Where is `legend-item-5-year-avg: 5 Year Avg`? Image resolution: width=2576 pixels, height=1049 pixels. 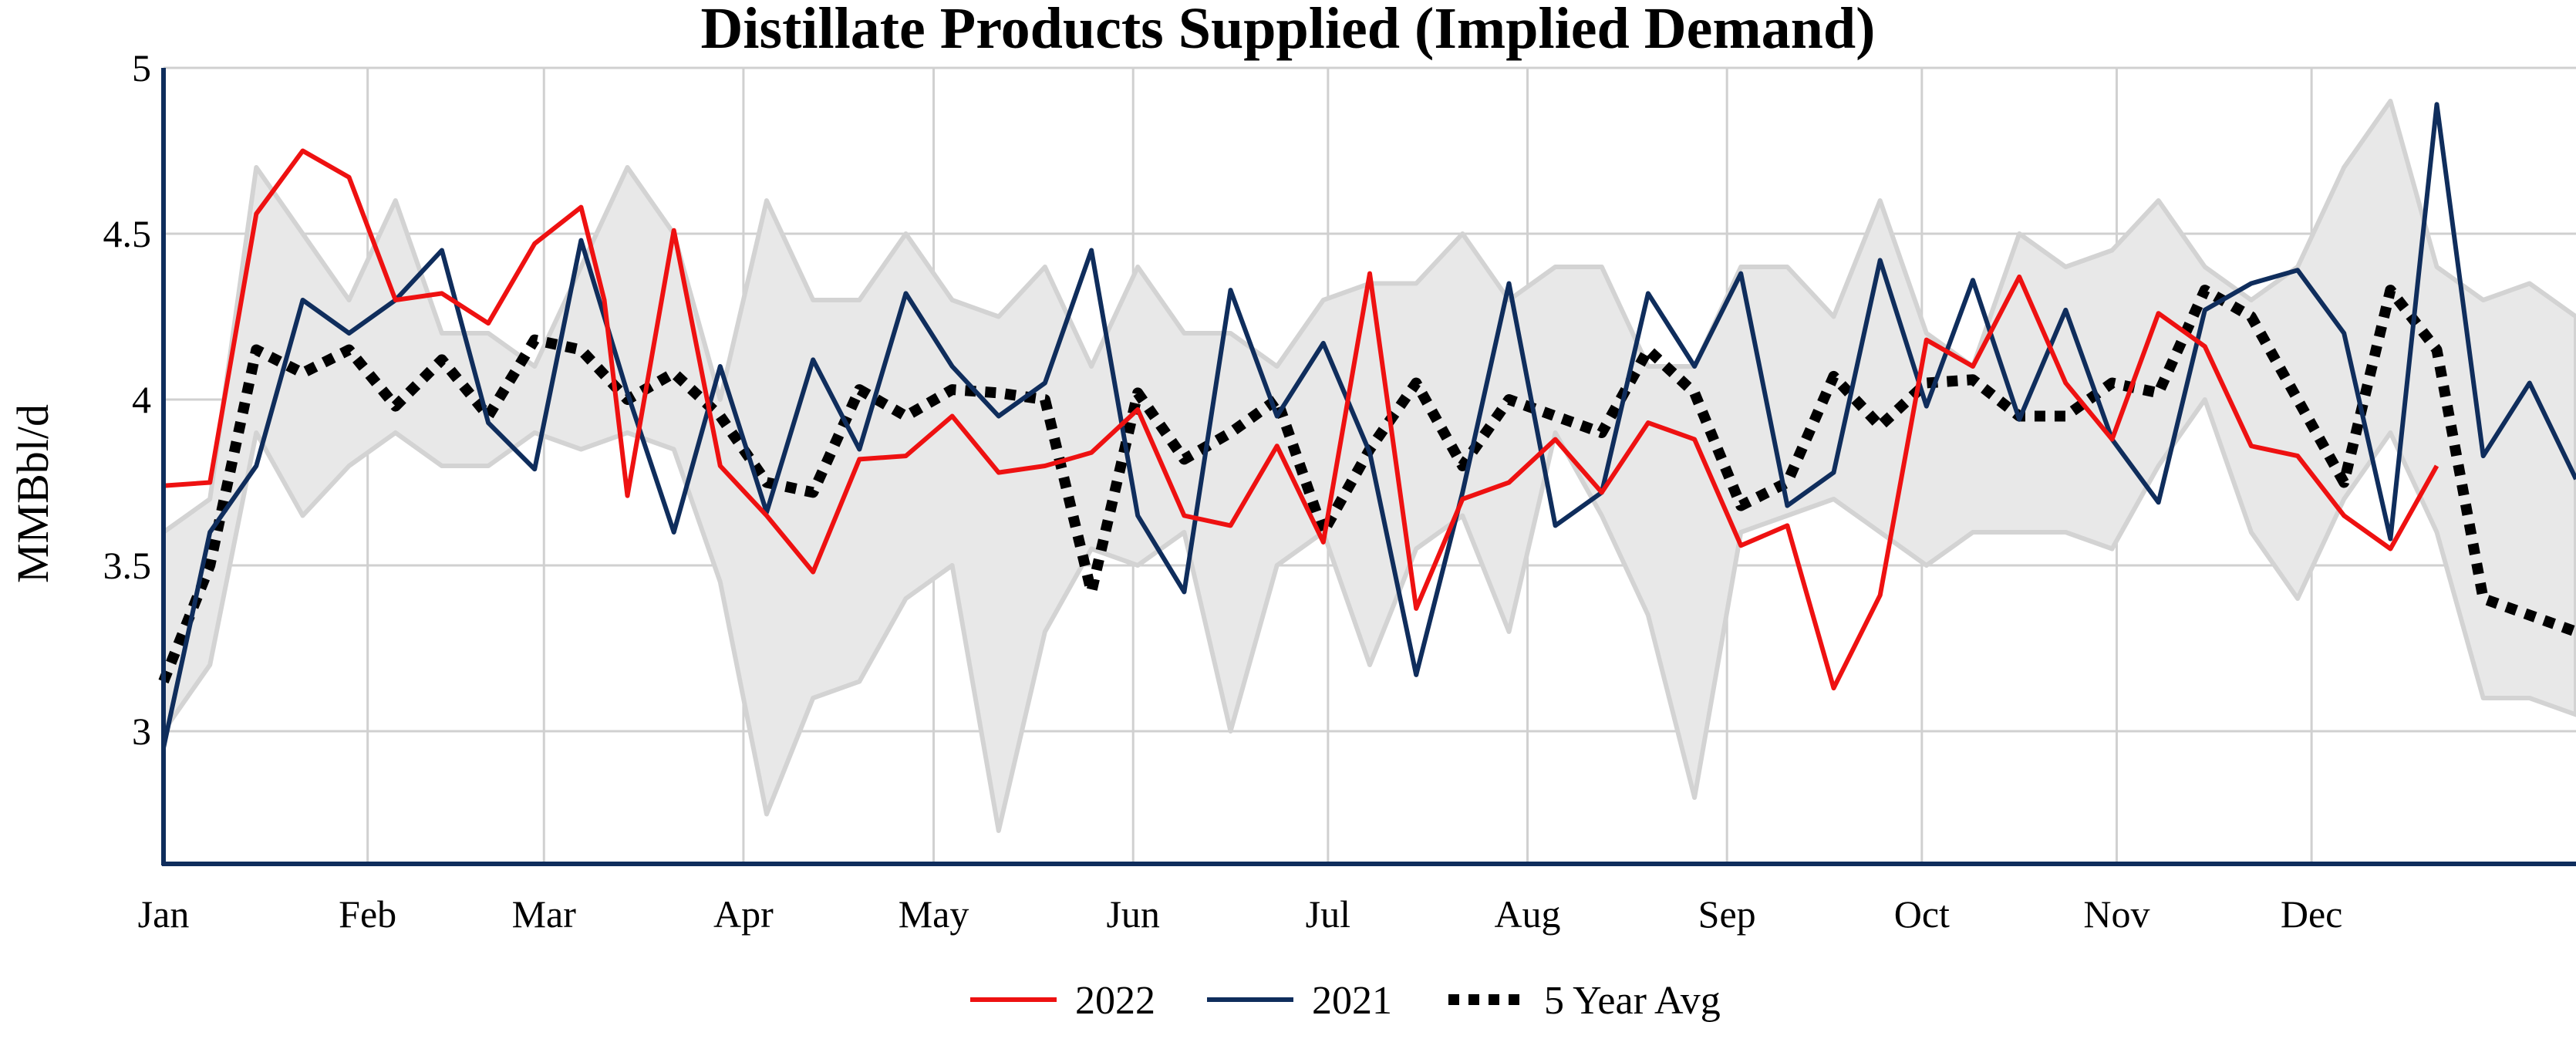
legend-item-5-year-avg: 5 Year Avg is located at coordinates (1584, 1001).